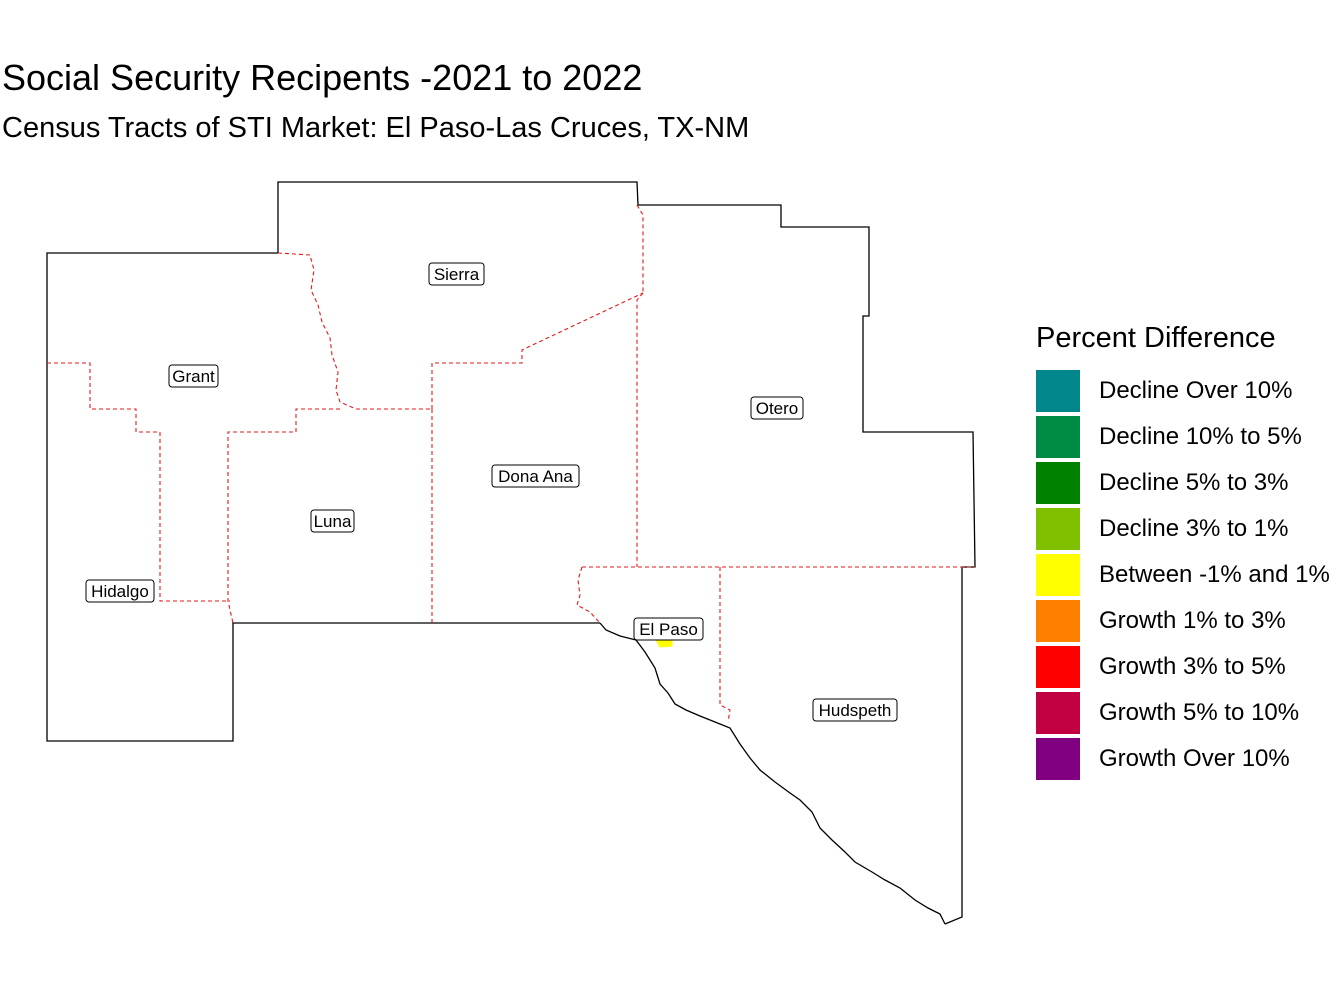  I want to click on line-elpaso-nm, so click(588, 595).